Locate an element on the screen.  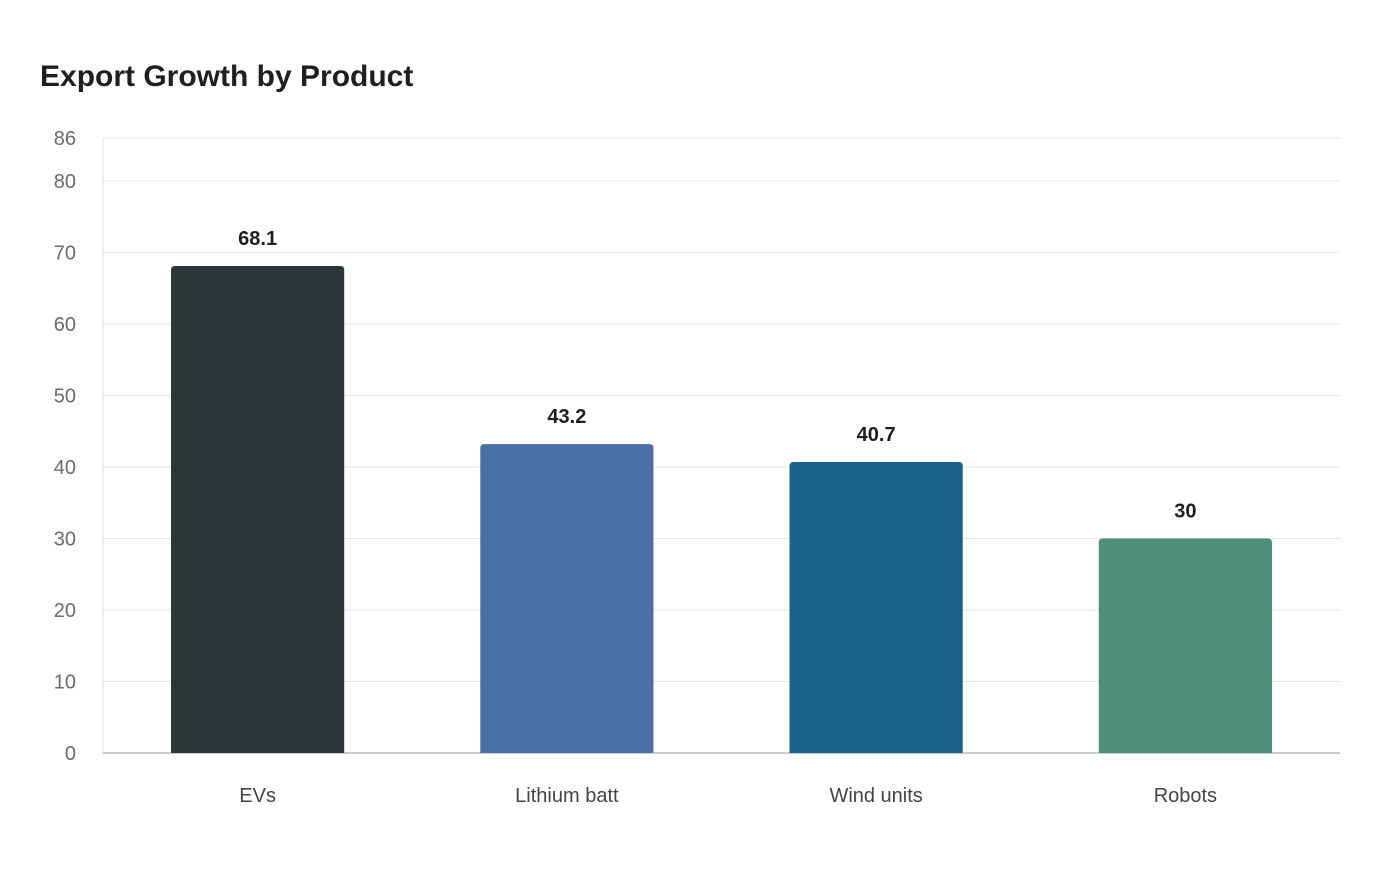
y-tick-label: 70 is located at coordinates (65, 253).